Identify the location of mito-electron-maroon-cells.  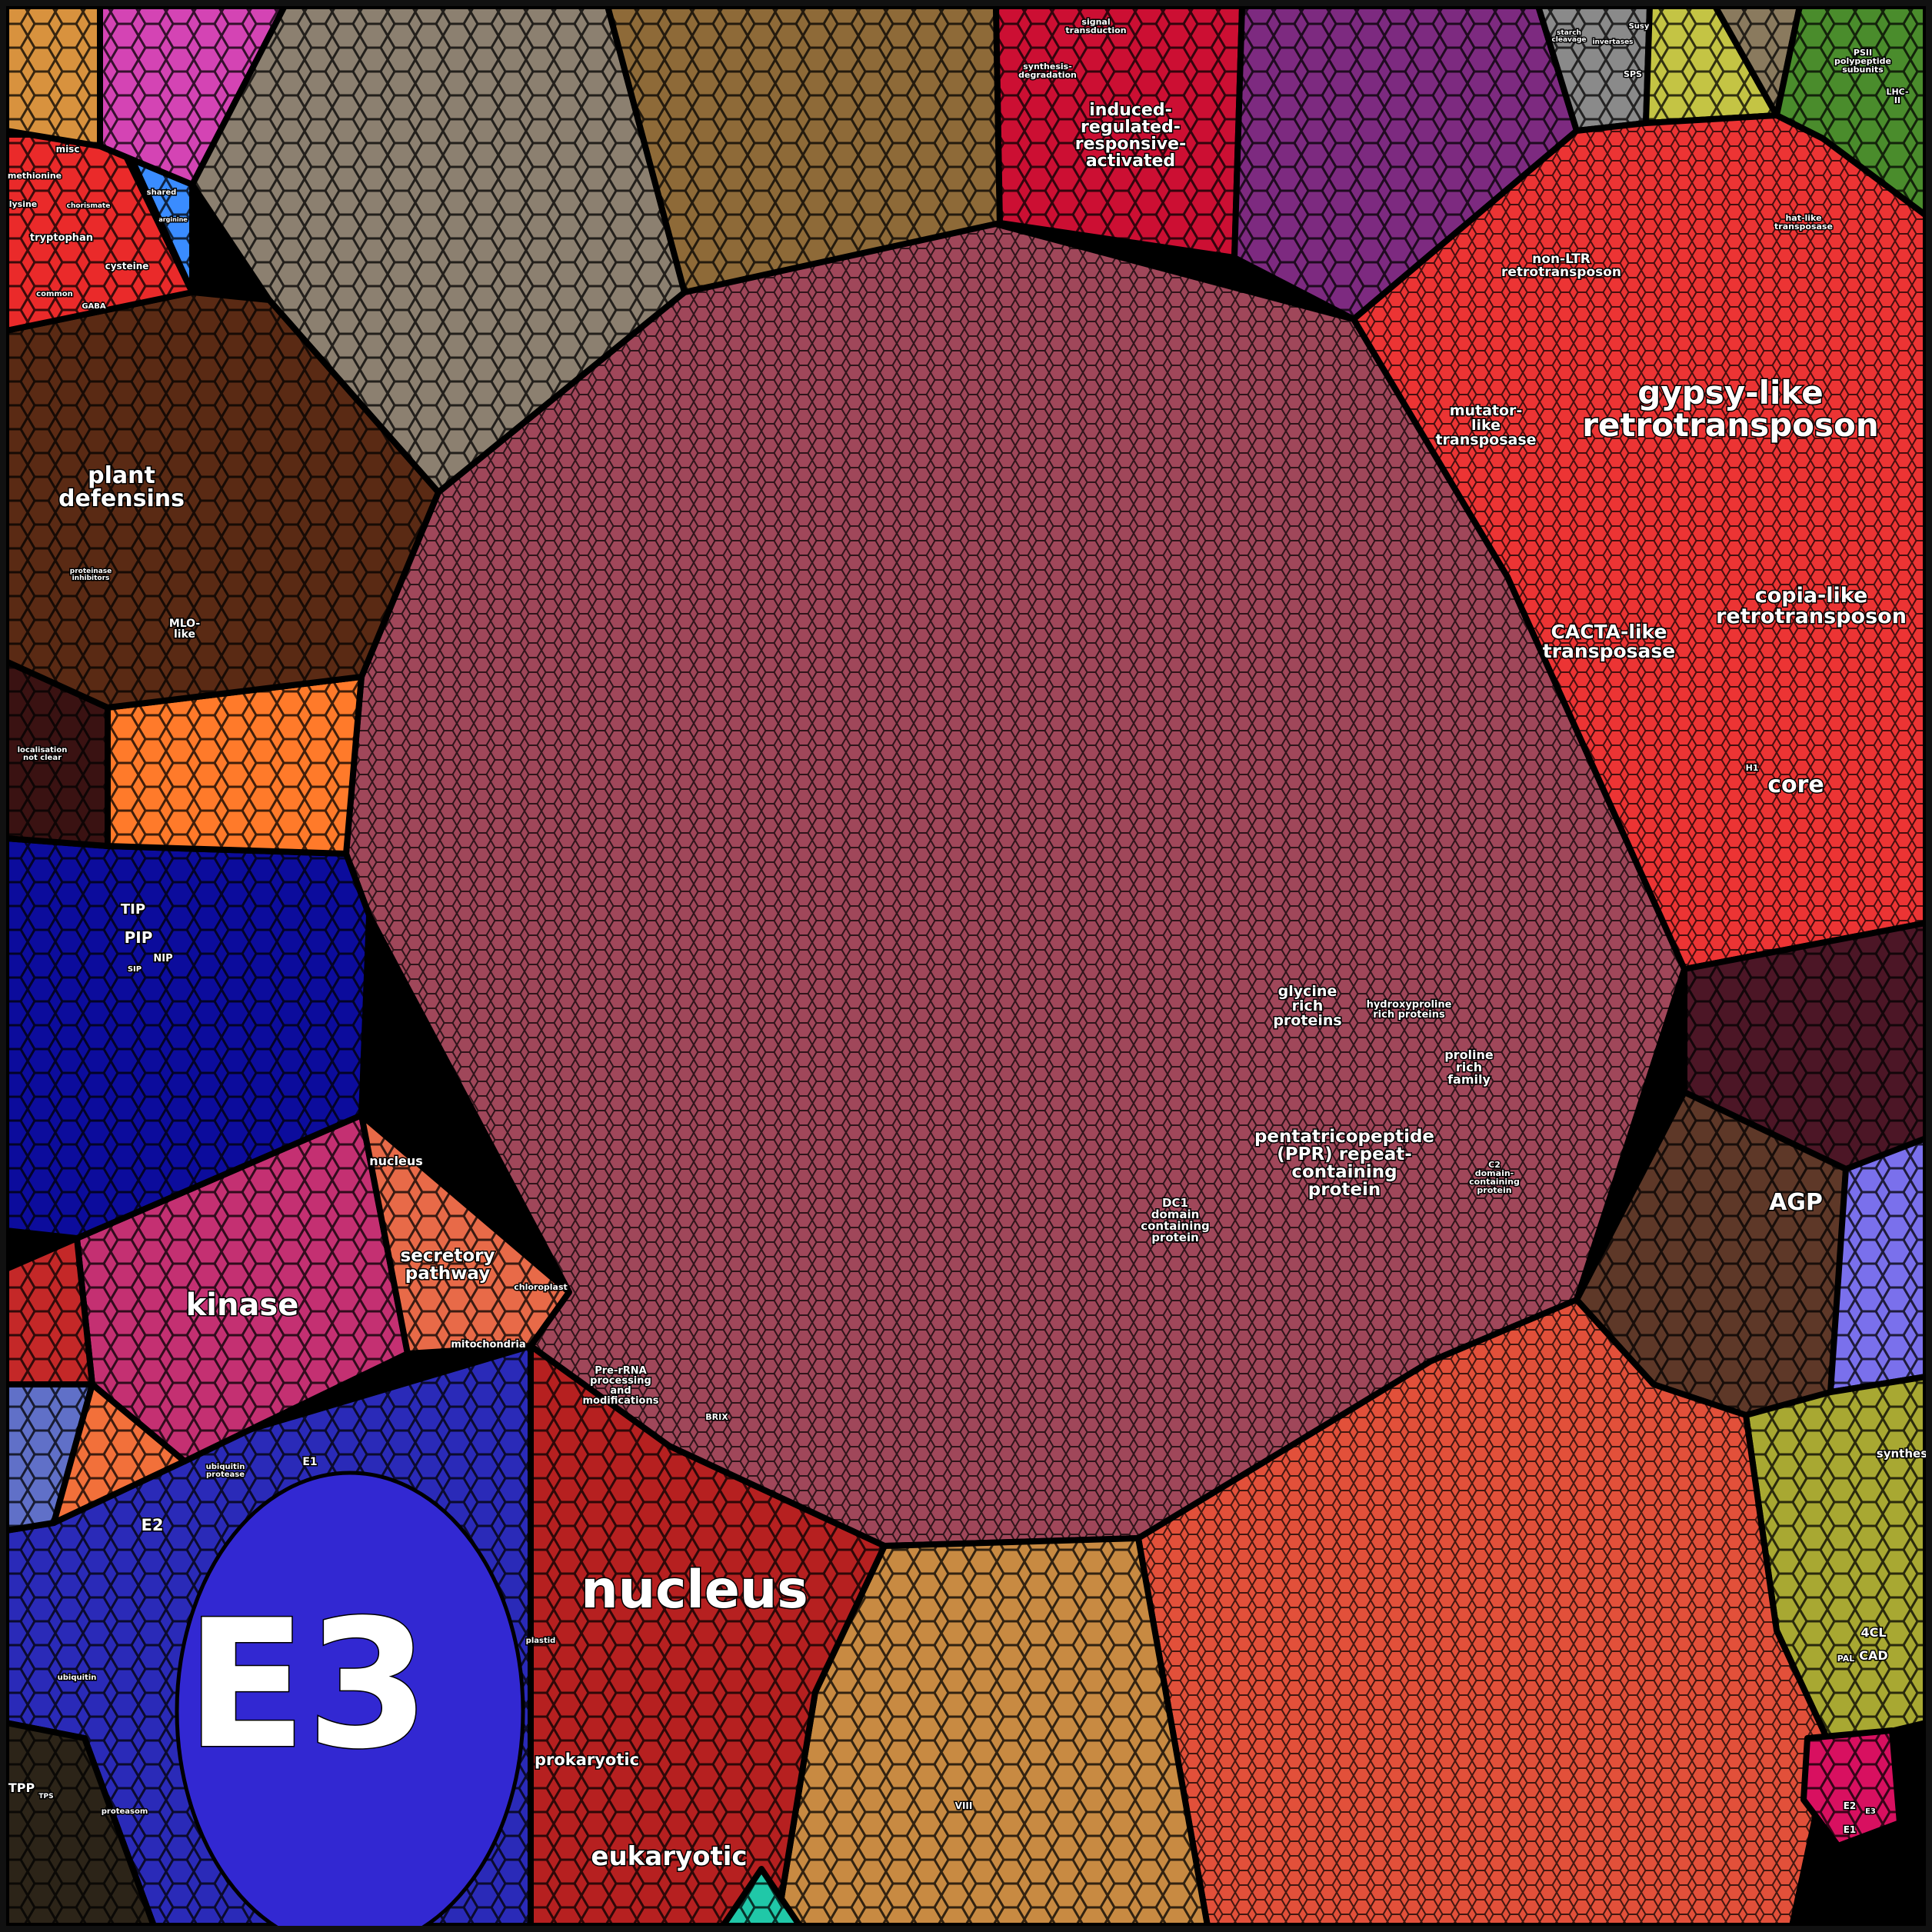
(57, 753).